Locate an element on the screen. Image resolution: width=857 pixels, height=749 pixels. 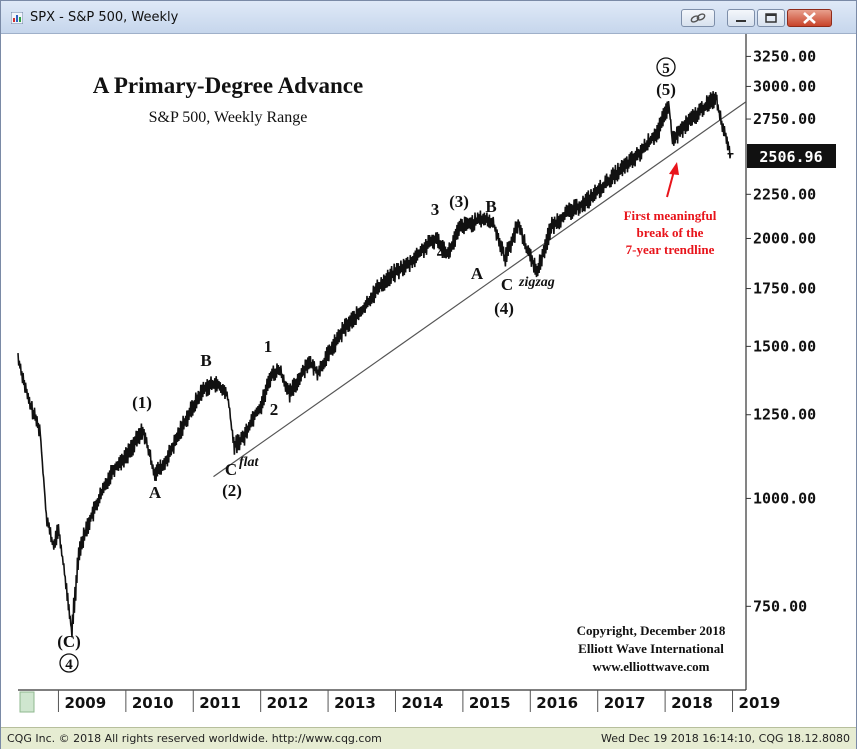
chart-subtitle: S&P 500, Weekly Range is located at coordinates (228, 117).